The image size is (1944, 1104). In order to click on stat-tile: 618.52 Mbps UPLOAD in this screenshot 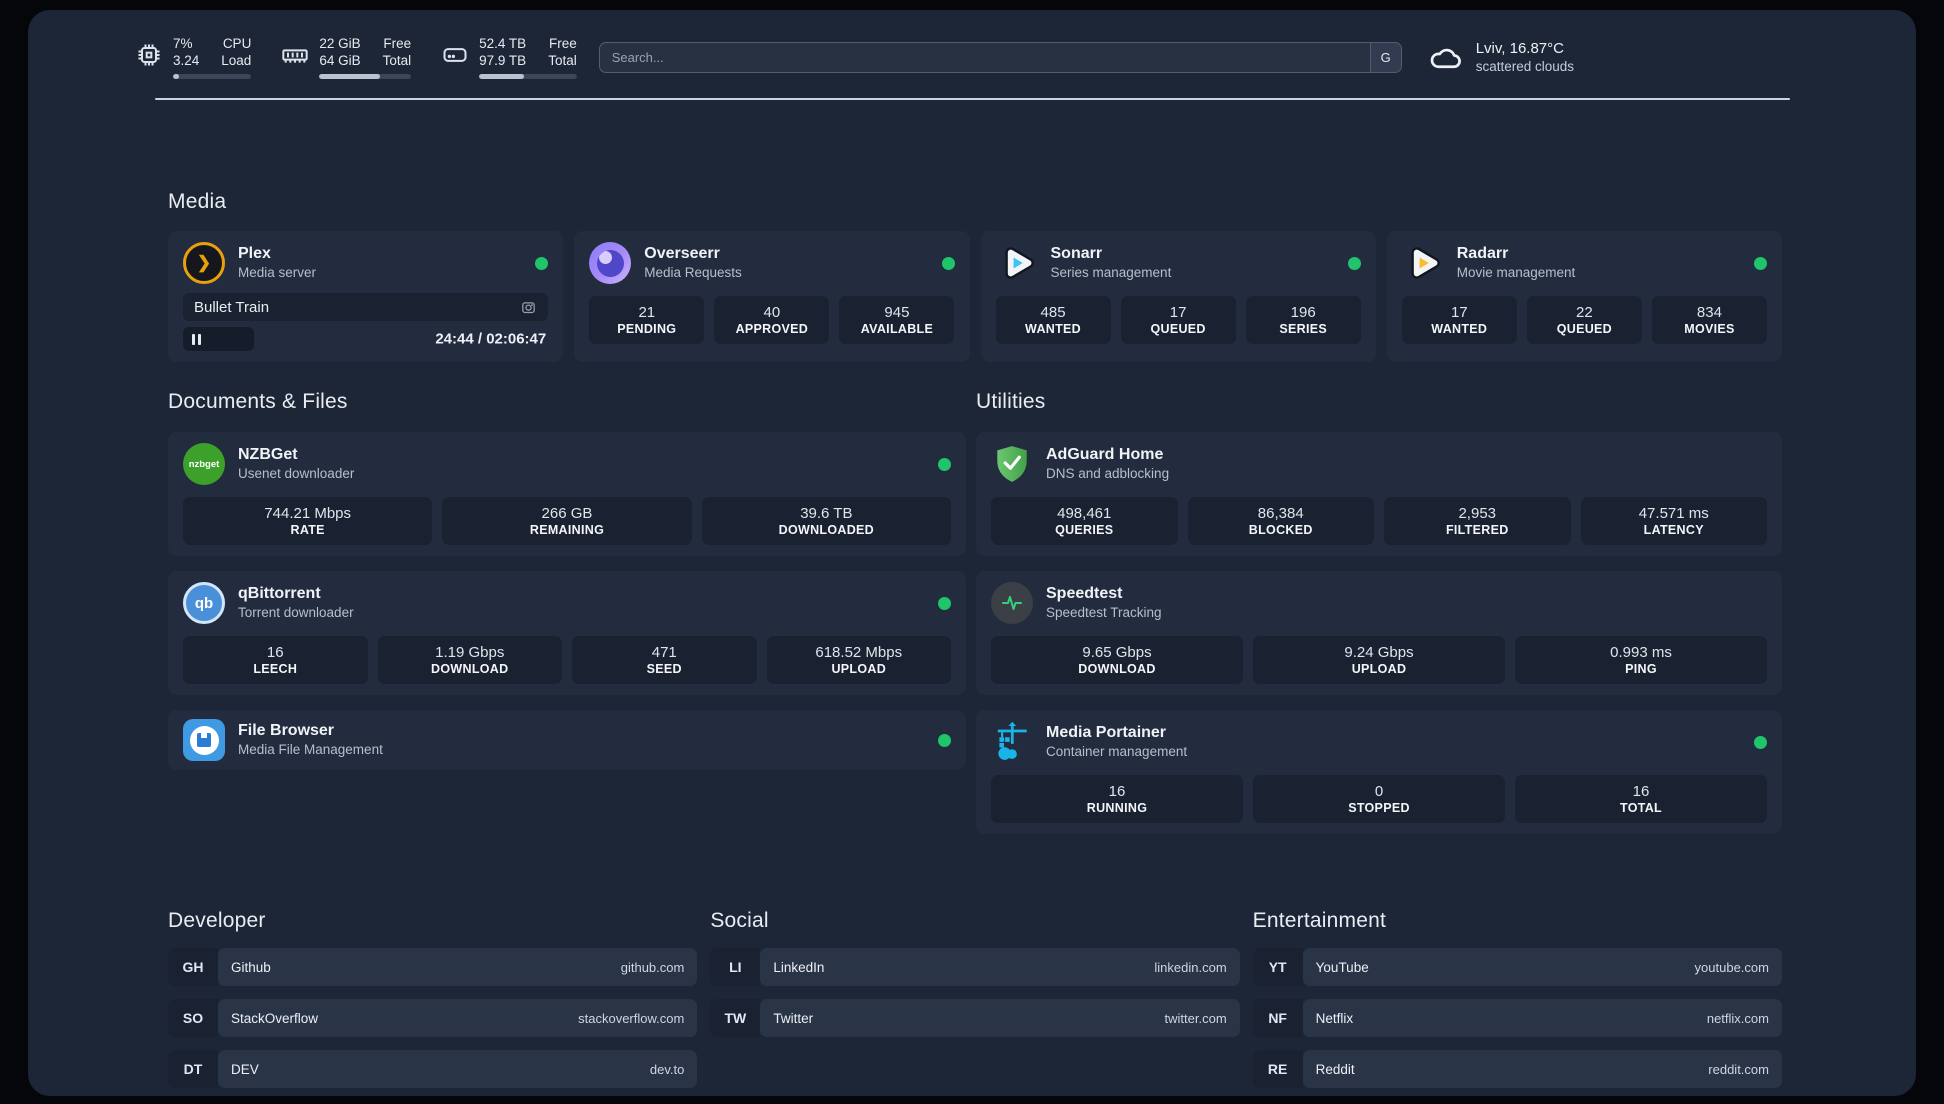, I will do `click(858, 660)`.